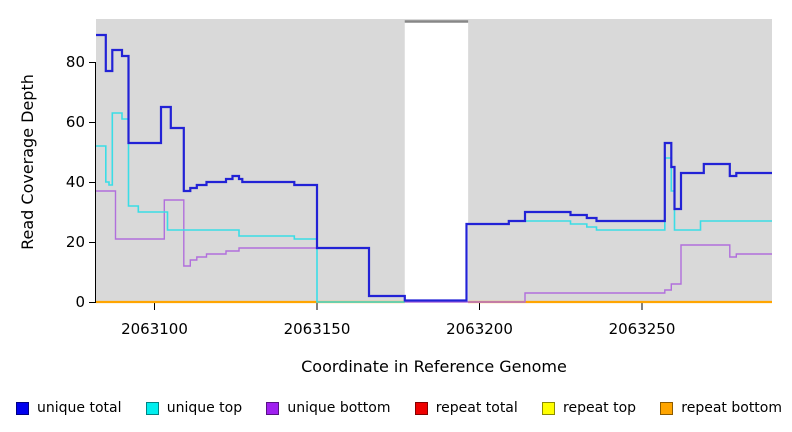  Describe the element at coordinates (75, 122) in the screenshot. I see `y-tick-label: 60` at that location.